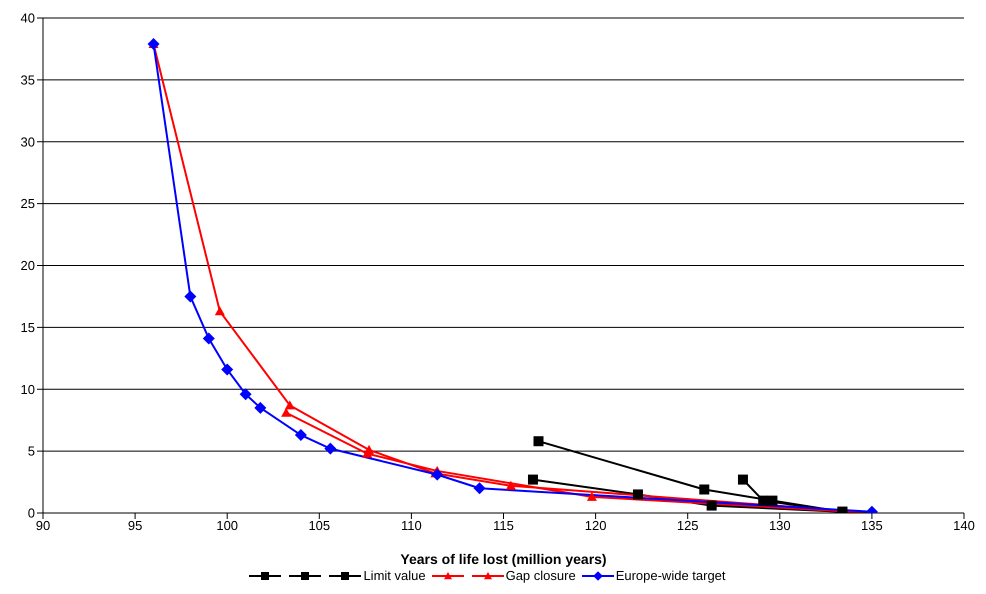 Image resolution: width=986 pixels, height=594 pixels. I want to click on y-tick-label: 15, so click(27, 327).